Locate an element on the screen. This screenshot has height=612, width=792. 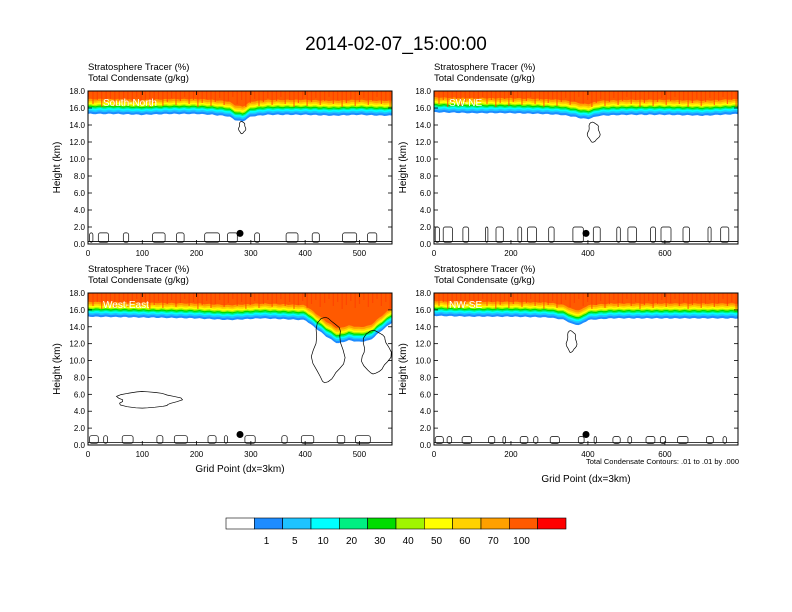
panel-header-tracer: Stratosphere Tracer (%) is located at coordinates (138, 269).